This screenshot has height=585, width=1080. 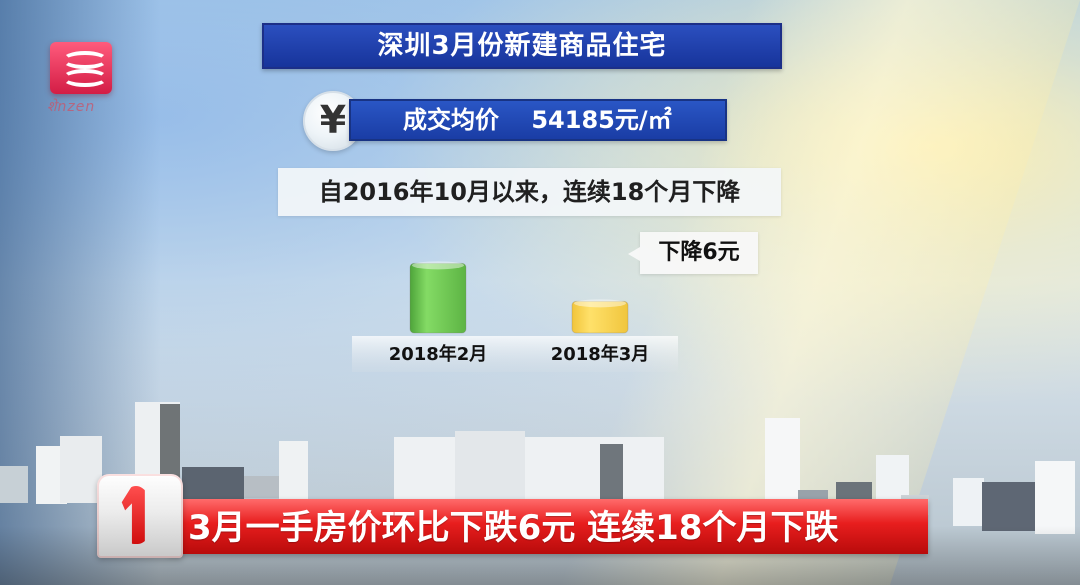 I want to click on average-price-value: 54185元/㎡, so click(x=601, y=120).